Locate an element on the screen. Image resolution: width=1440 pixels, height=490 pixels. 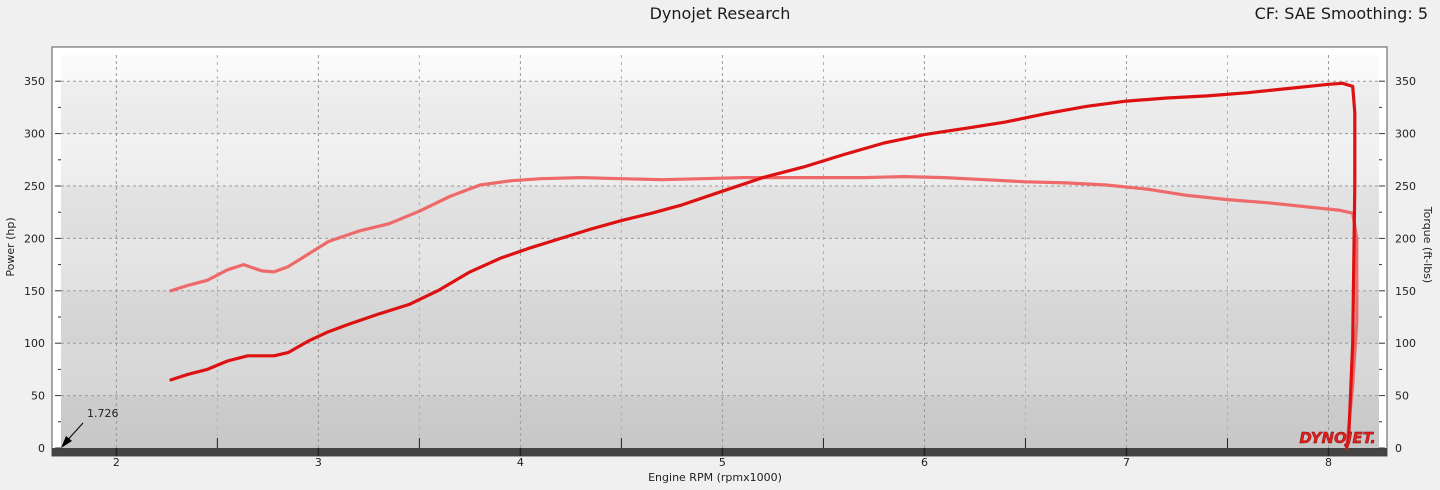
y-right-tick-label: 150 is located at coordinates (1405, 291).